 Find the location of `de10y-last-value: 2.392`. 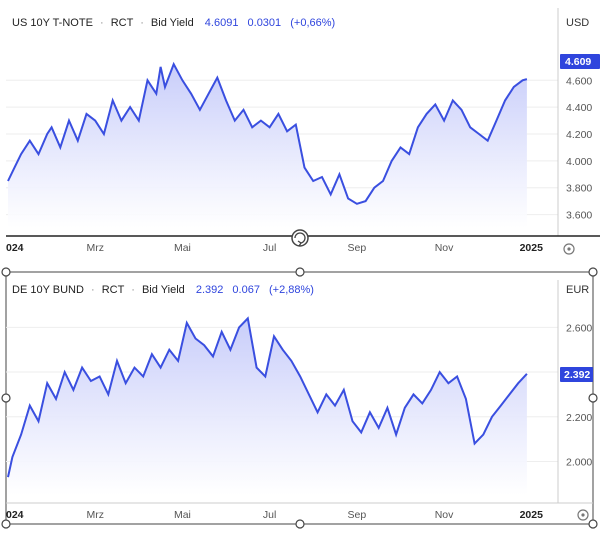

de10y-last-value: 2.392 is located at coordinates (210, 290).